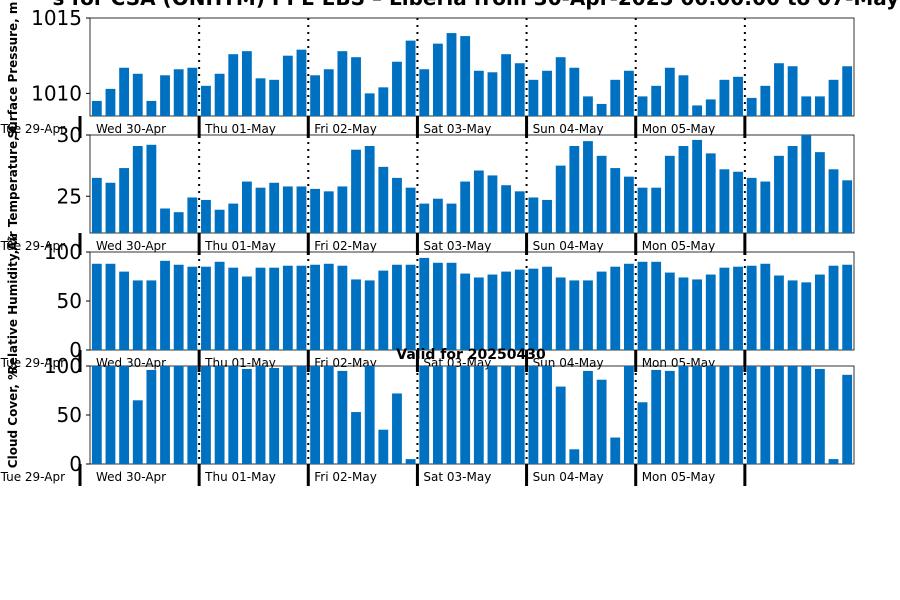 Image resolution: width=900 pixels, height=600 pixels. Describe the element at coordinates (568, 246) in the screenshot. I see `day-label: Sun 04-May` at that location.